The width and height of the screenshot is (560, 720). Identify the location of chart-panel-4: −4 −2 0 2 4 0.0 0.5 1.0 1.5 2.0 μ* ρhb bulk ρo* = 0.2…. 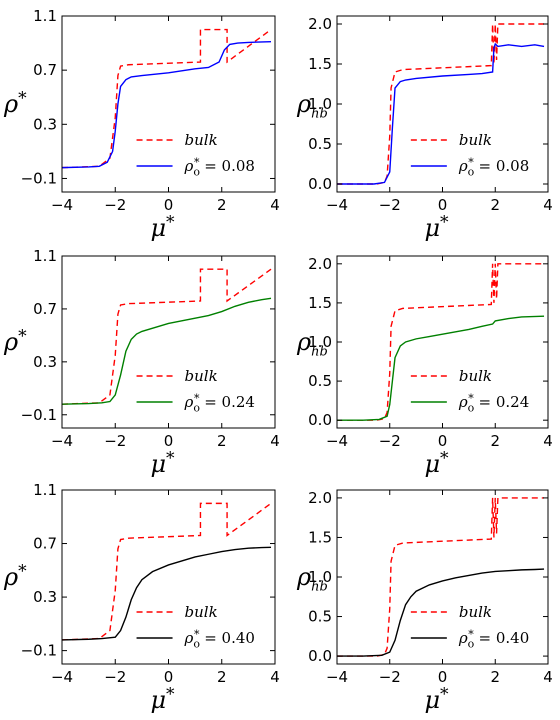
(424, 366).